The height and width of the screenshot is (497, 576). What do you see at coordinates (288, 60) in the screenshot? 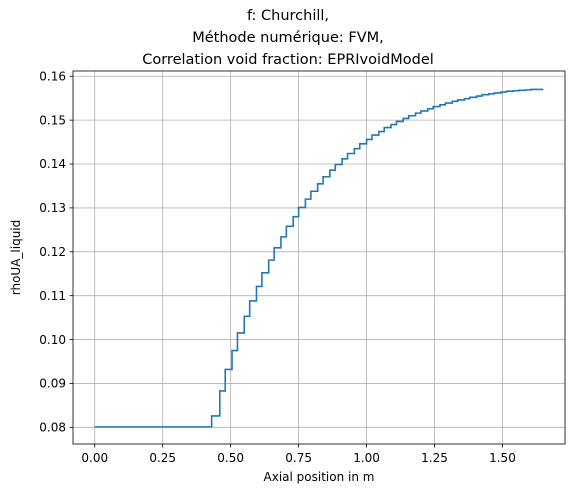
I see `chart-title-line-3: Correlation void fraction: EPRIvoidModel` at bounding box center [288, 60].